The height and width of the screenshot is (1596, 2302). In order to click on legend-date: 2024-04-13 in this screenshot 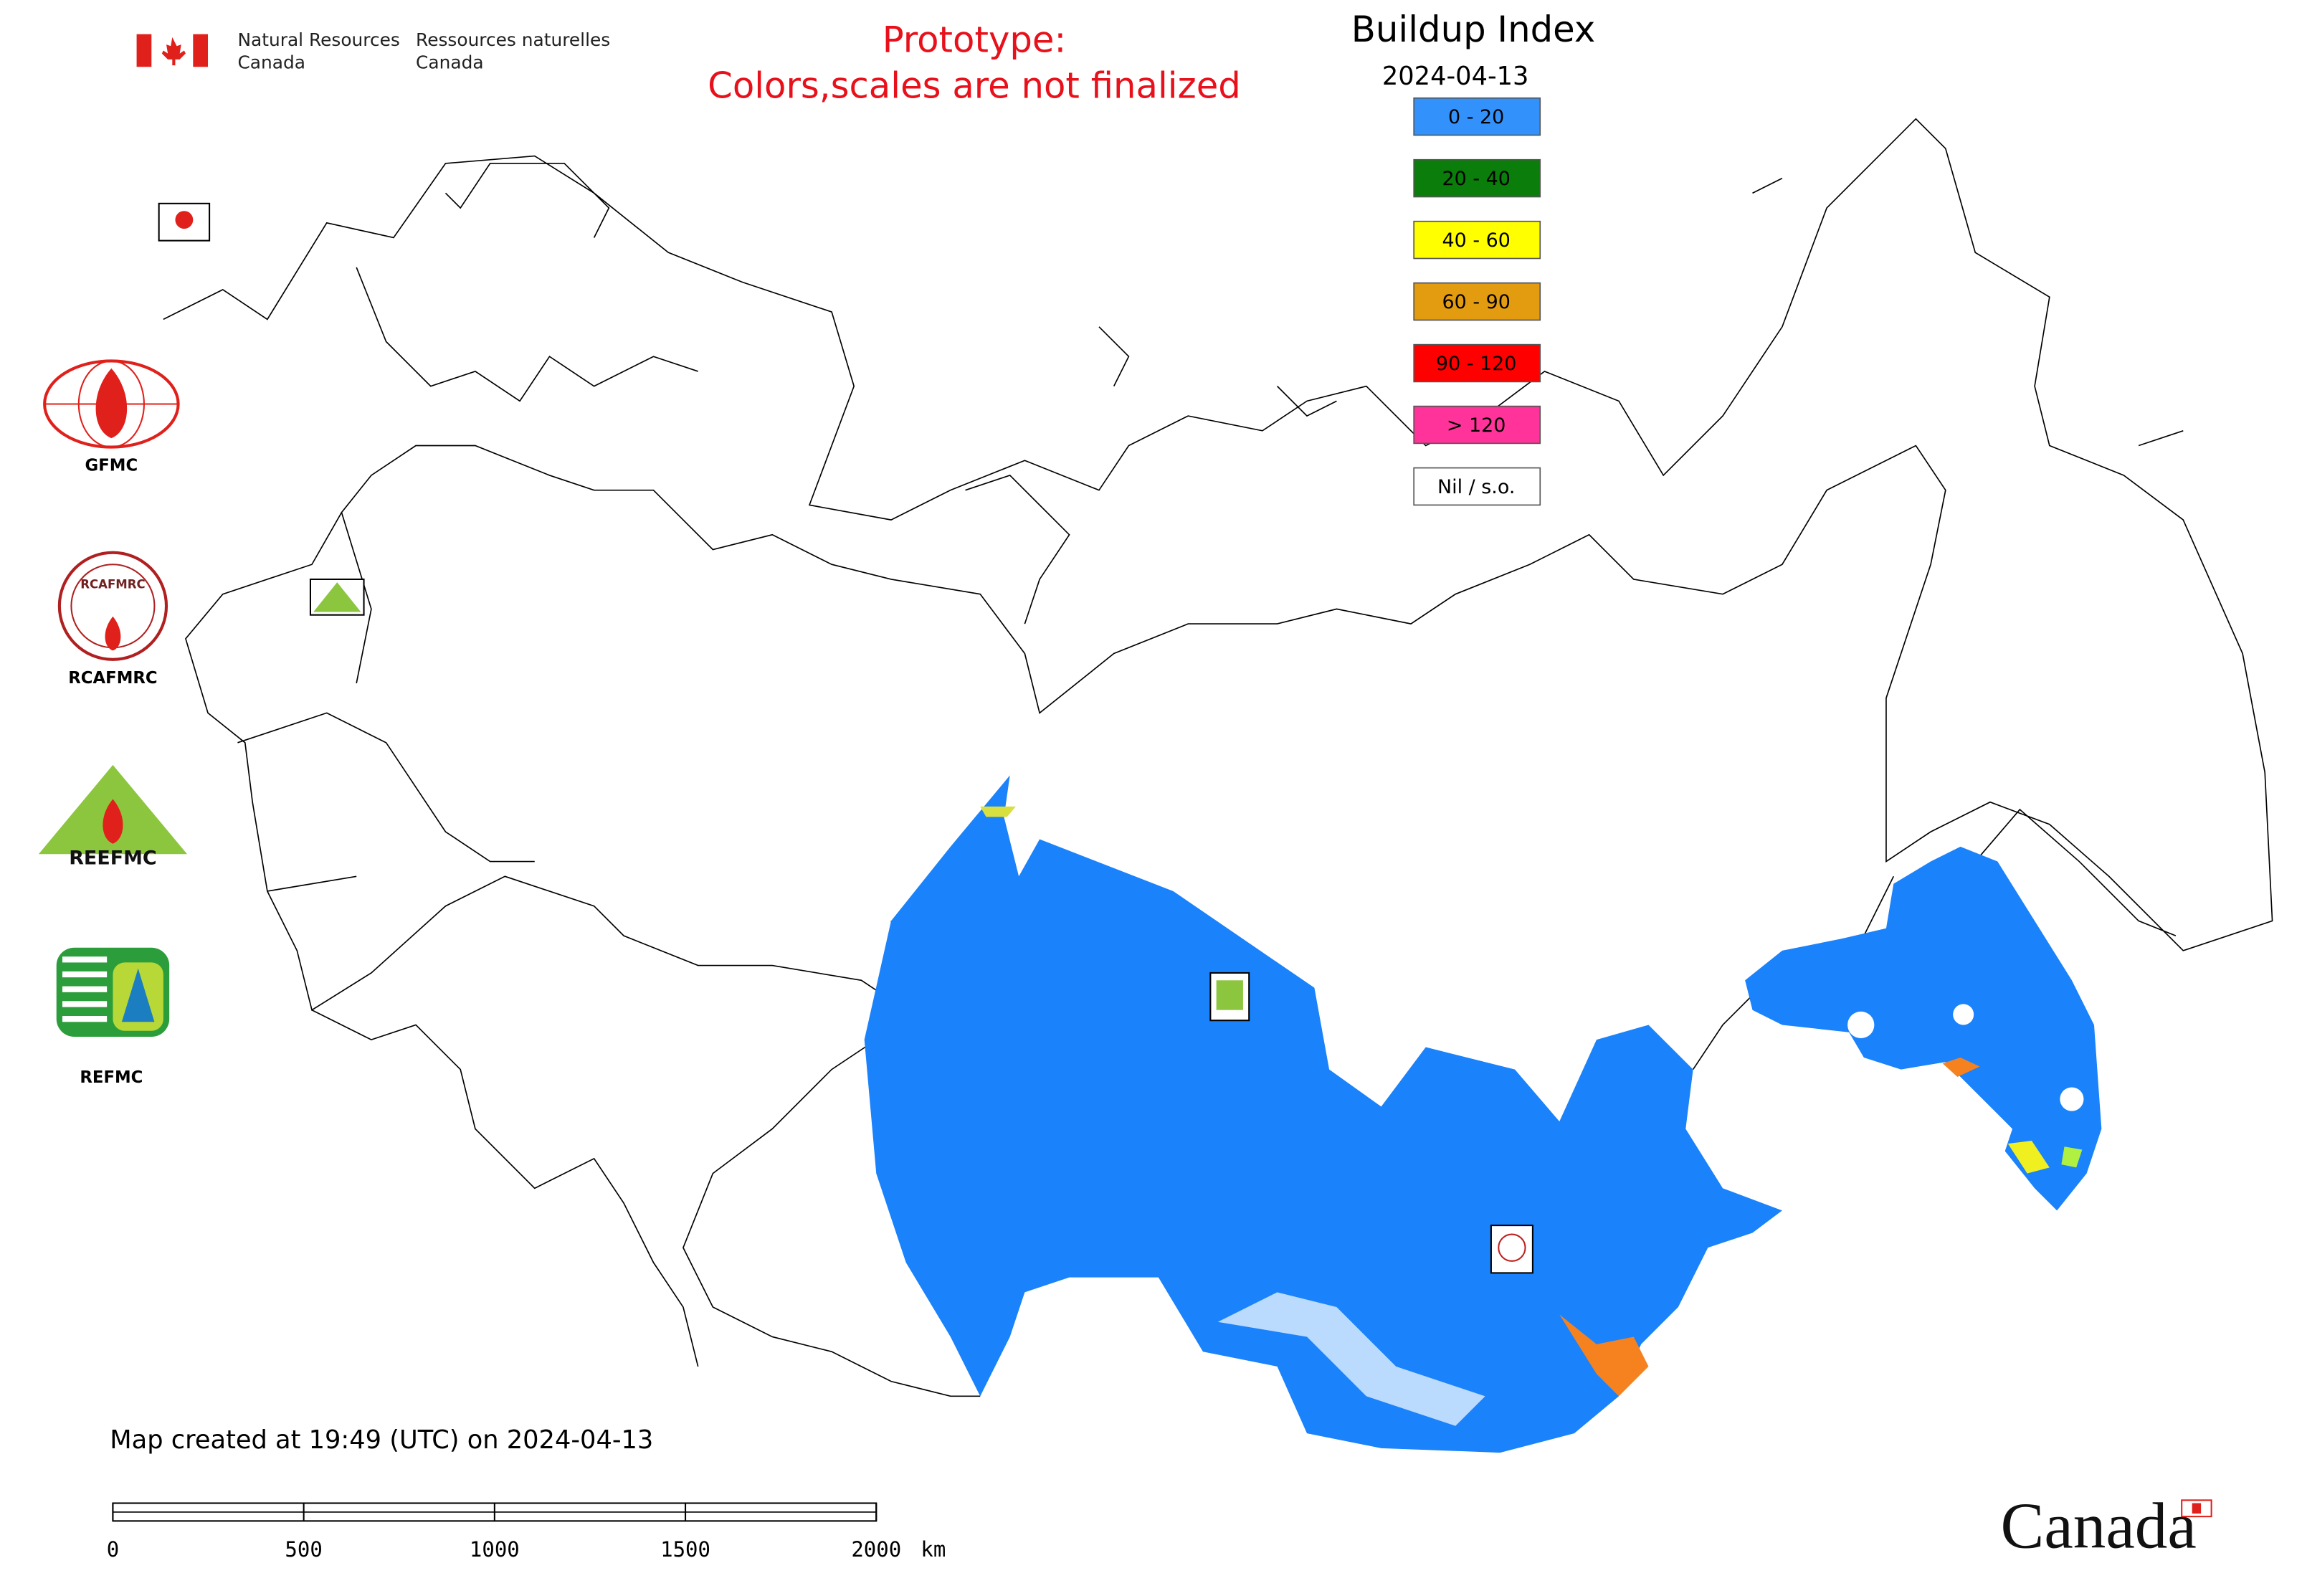, I will do `click(1455, 76)`.